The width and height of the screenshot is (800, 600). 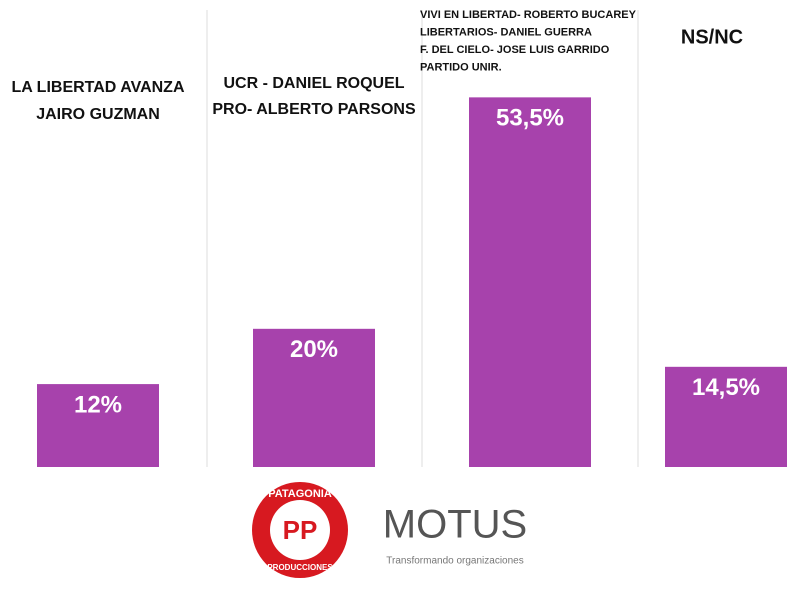 I want to click on logo-patagonia: PATAGONIA PRODUCCIONES PP, so click(x=300, y=530).